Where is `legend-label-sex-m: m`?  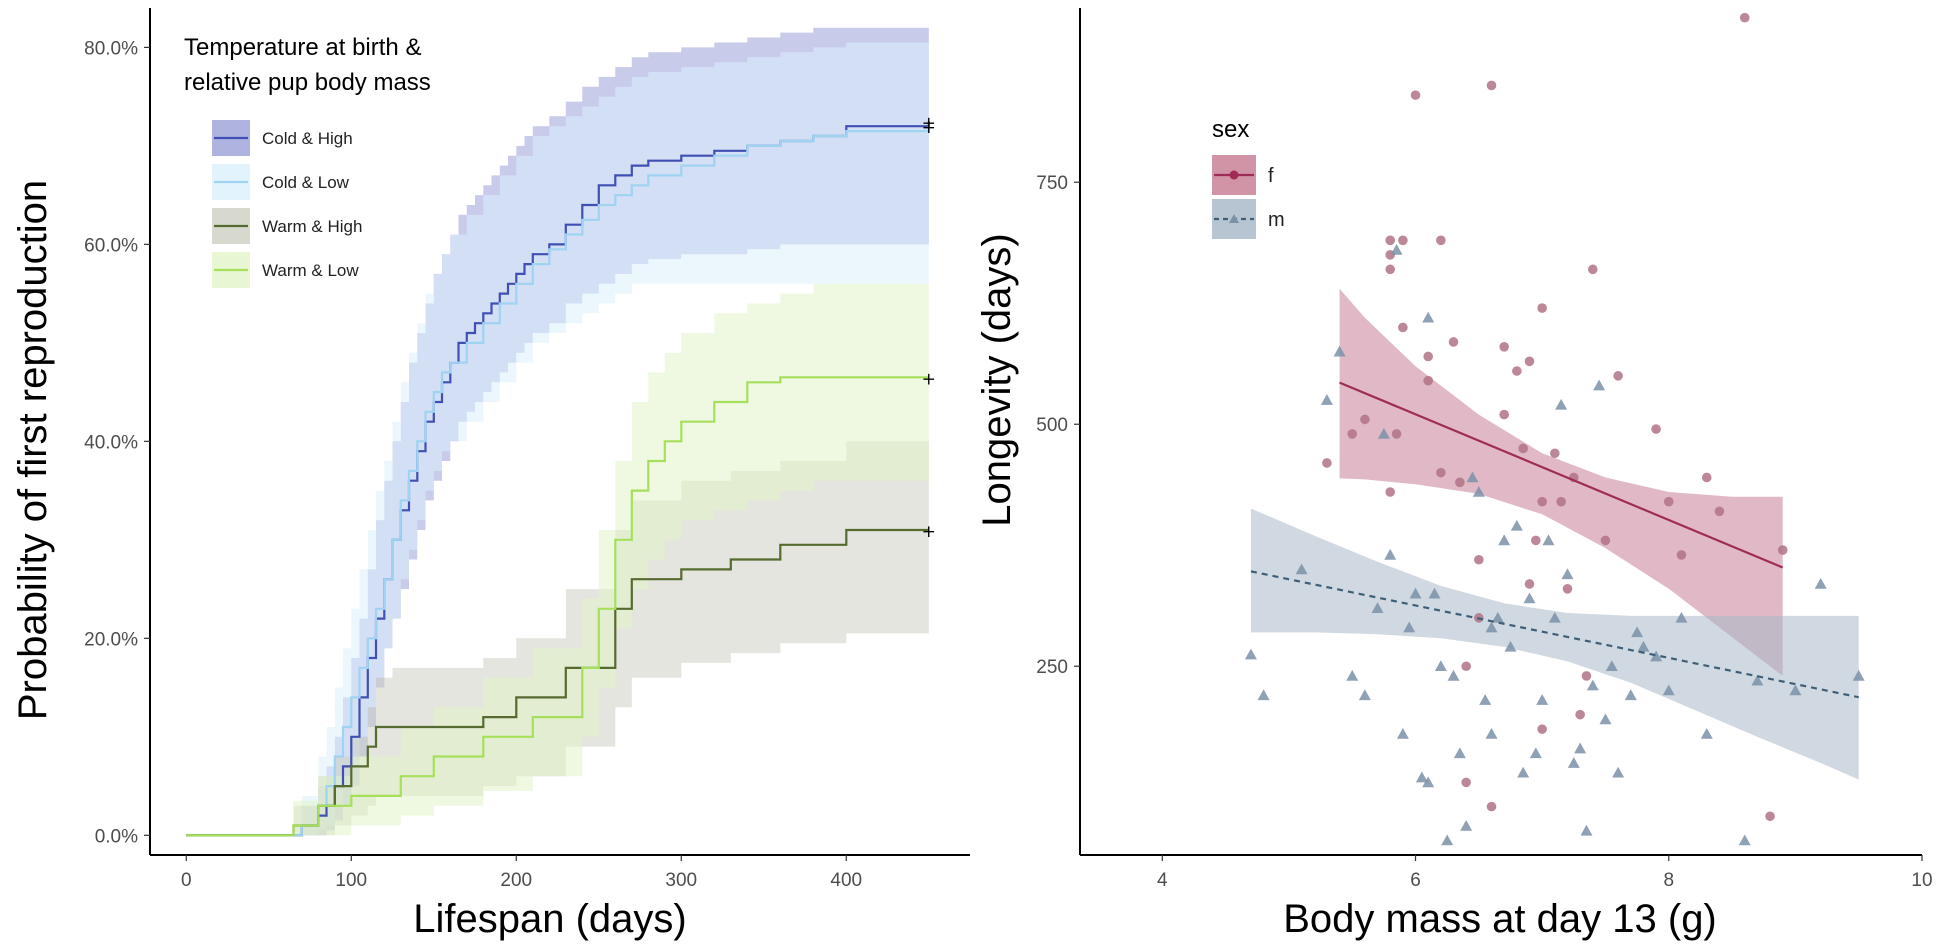 legend-label-sex-m: m is located at coordinates (1276, 220).